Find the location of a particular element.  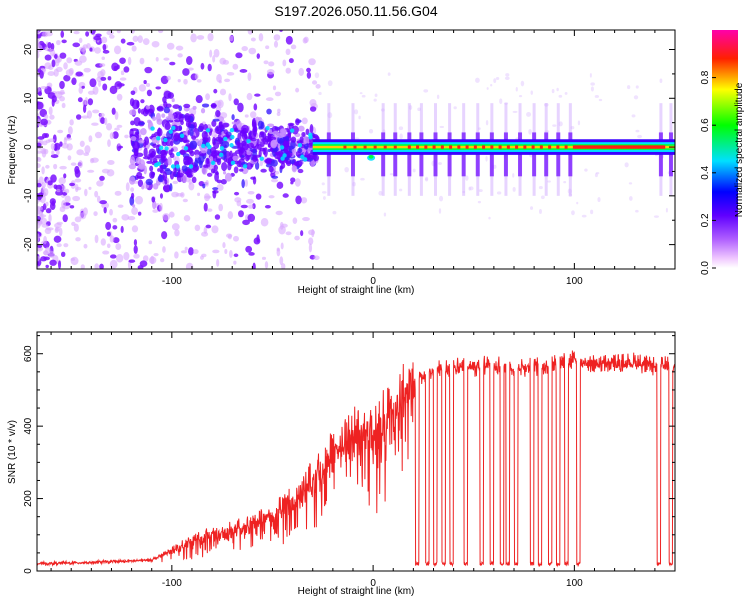

x-tick-label: 100 is located at coordinates (574, 281).